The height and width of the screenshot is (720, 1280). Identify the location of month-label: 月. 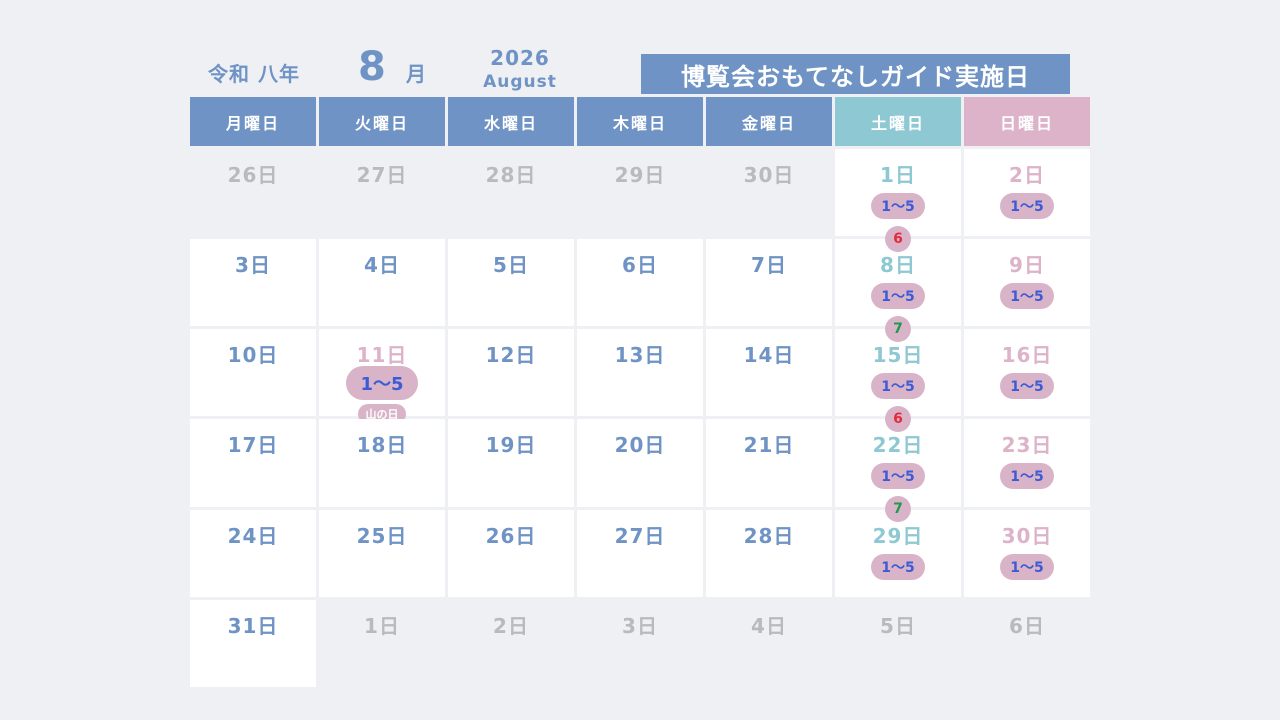
(416, 74).